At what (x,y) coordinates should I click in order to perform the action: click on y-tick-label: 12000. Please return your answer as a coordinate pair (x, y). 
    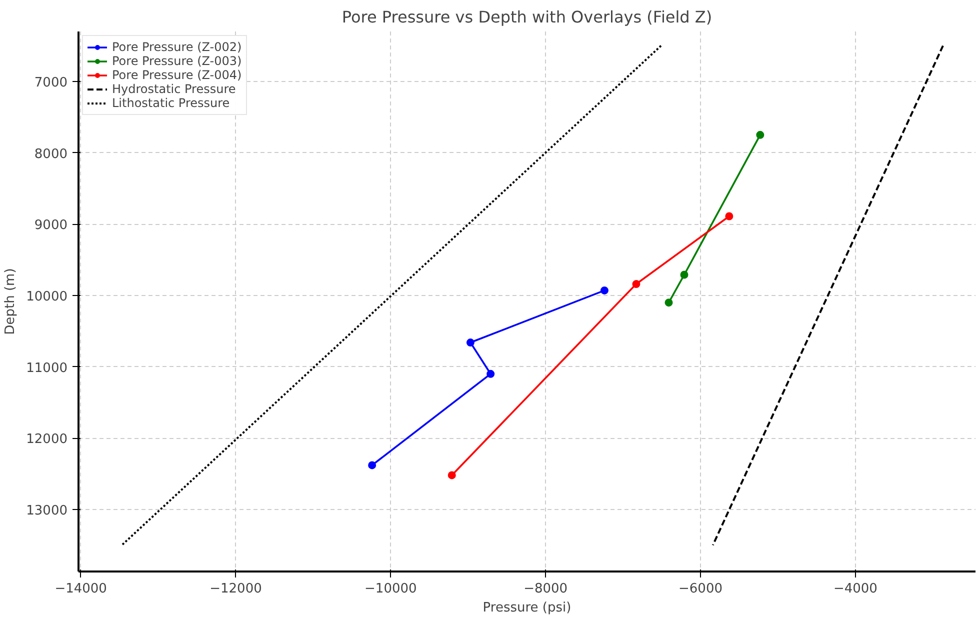
    Looking at the image, I should click on (47, 440).